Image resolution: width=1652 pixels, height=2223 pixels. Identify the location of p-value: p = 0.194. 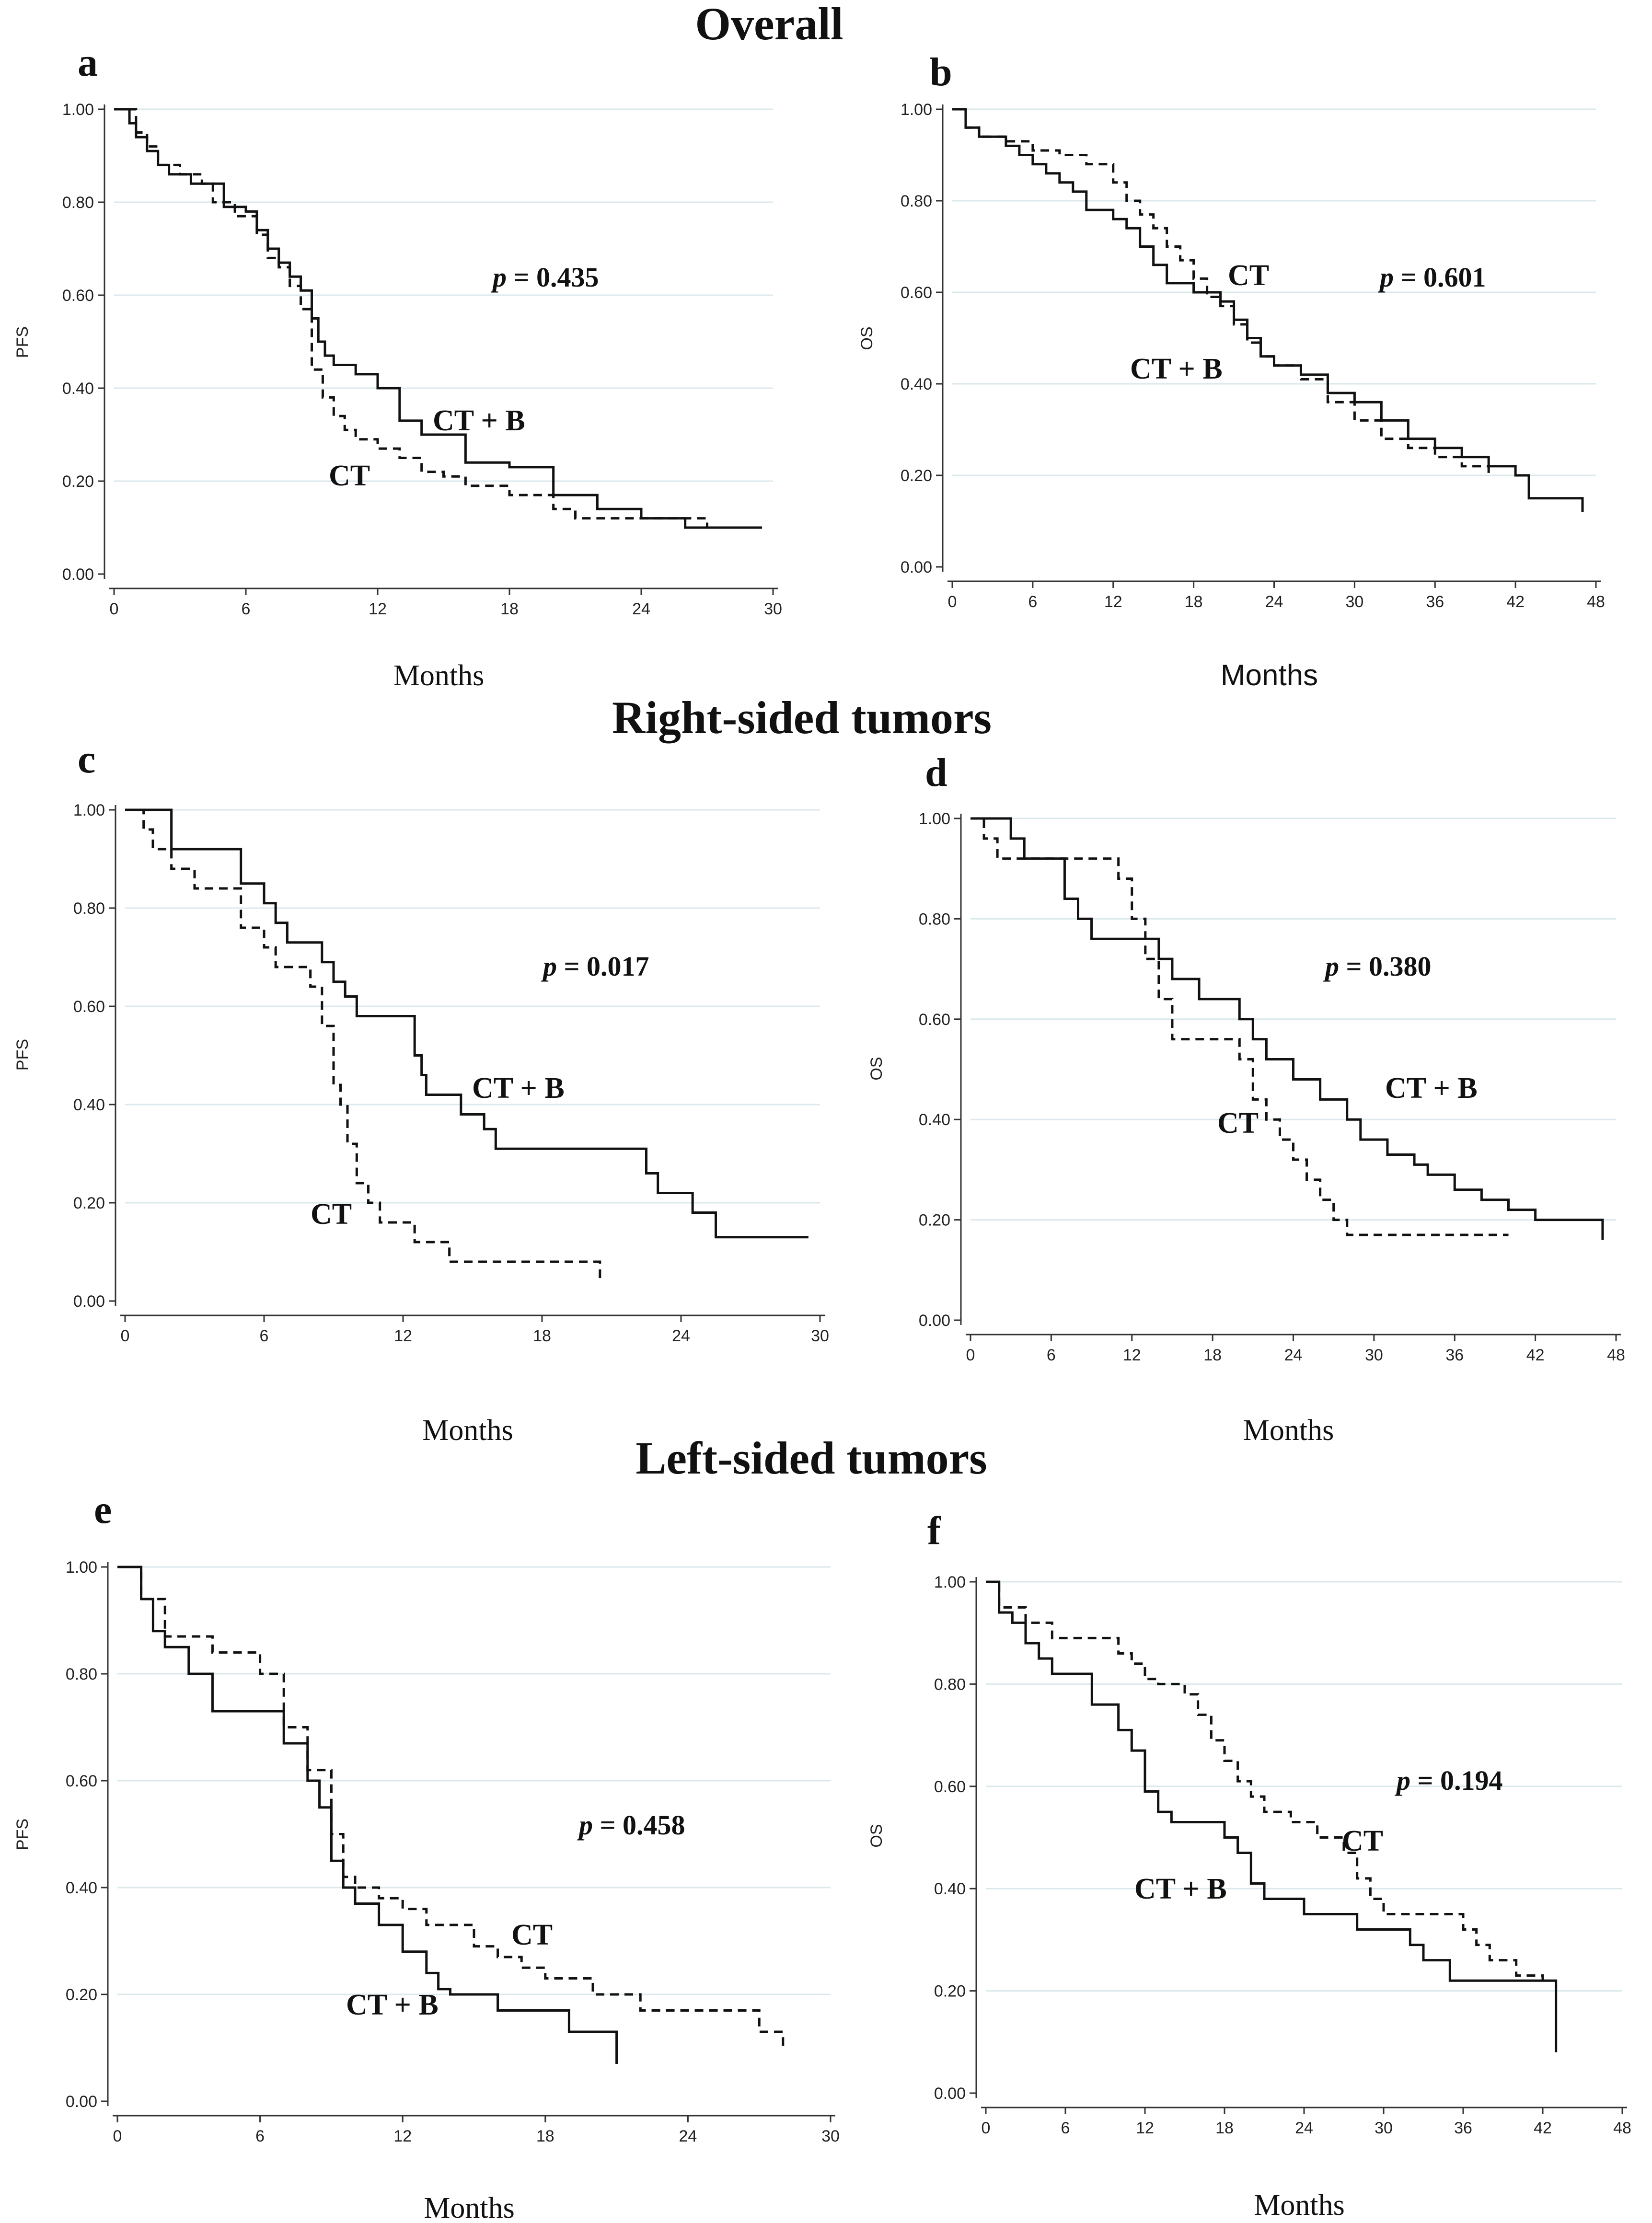
(1448, 1780).